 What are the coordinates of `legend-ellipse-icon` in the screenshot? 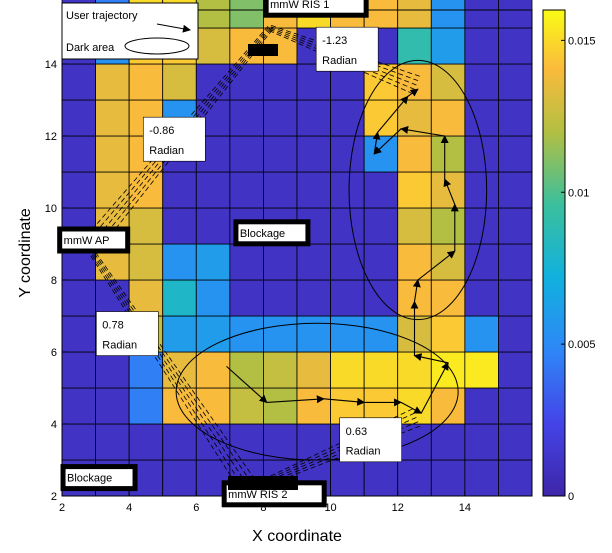 It's located at (157, 46).